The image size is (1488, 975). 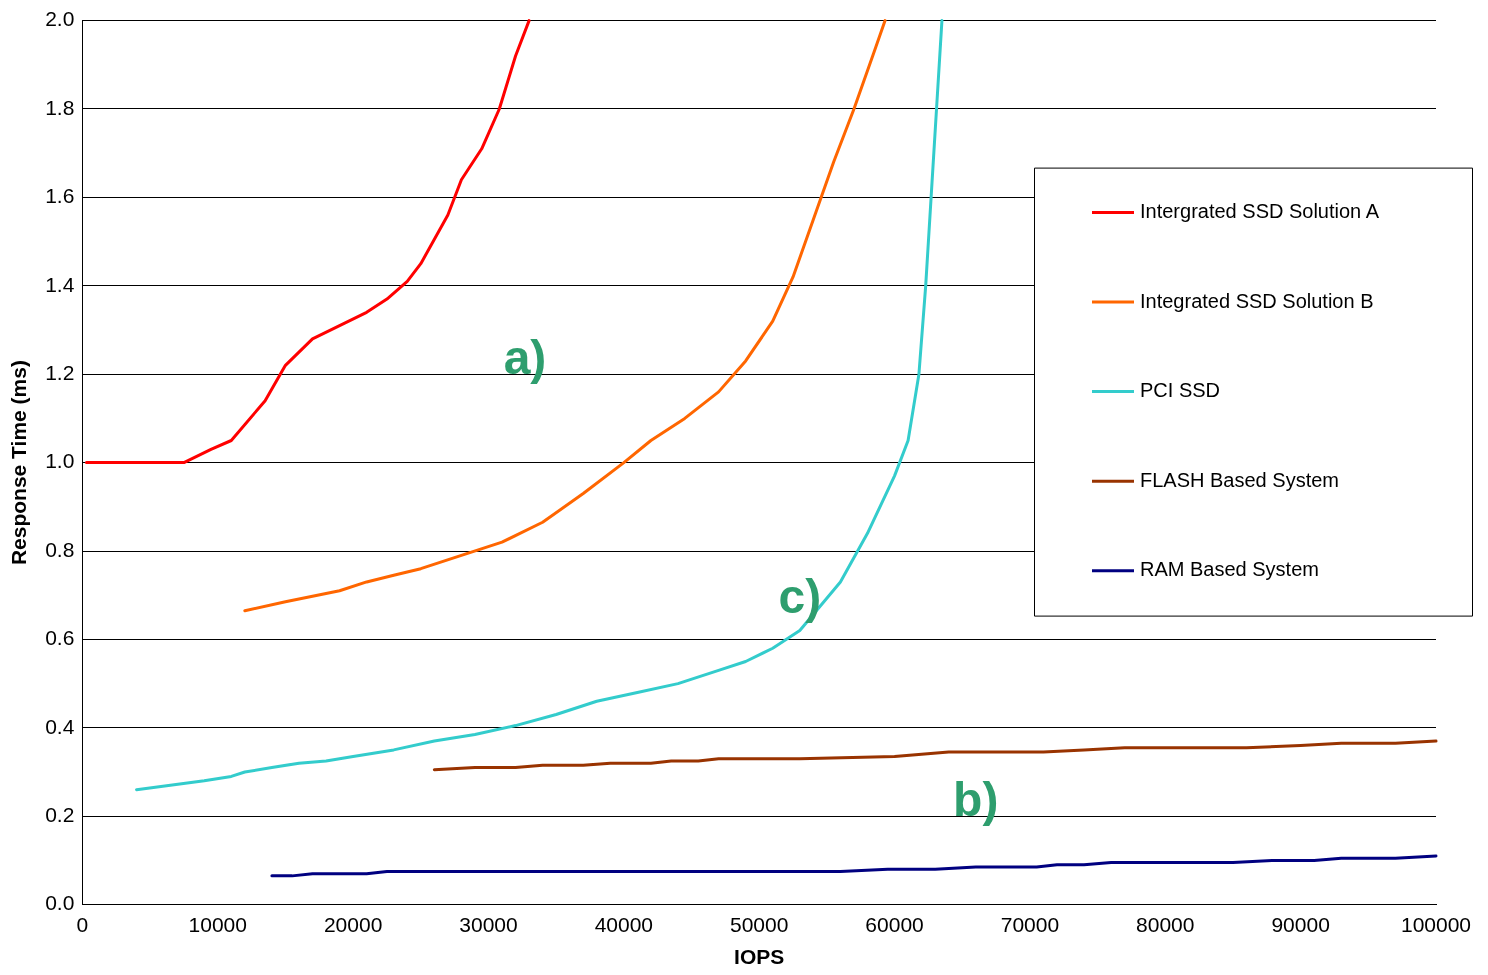 What do you see at coordinates (624, 924) in the screenshot?
I see `x-tick-label: 40000` at bounding box center [624, 924].